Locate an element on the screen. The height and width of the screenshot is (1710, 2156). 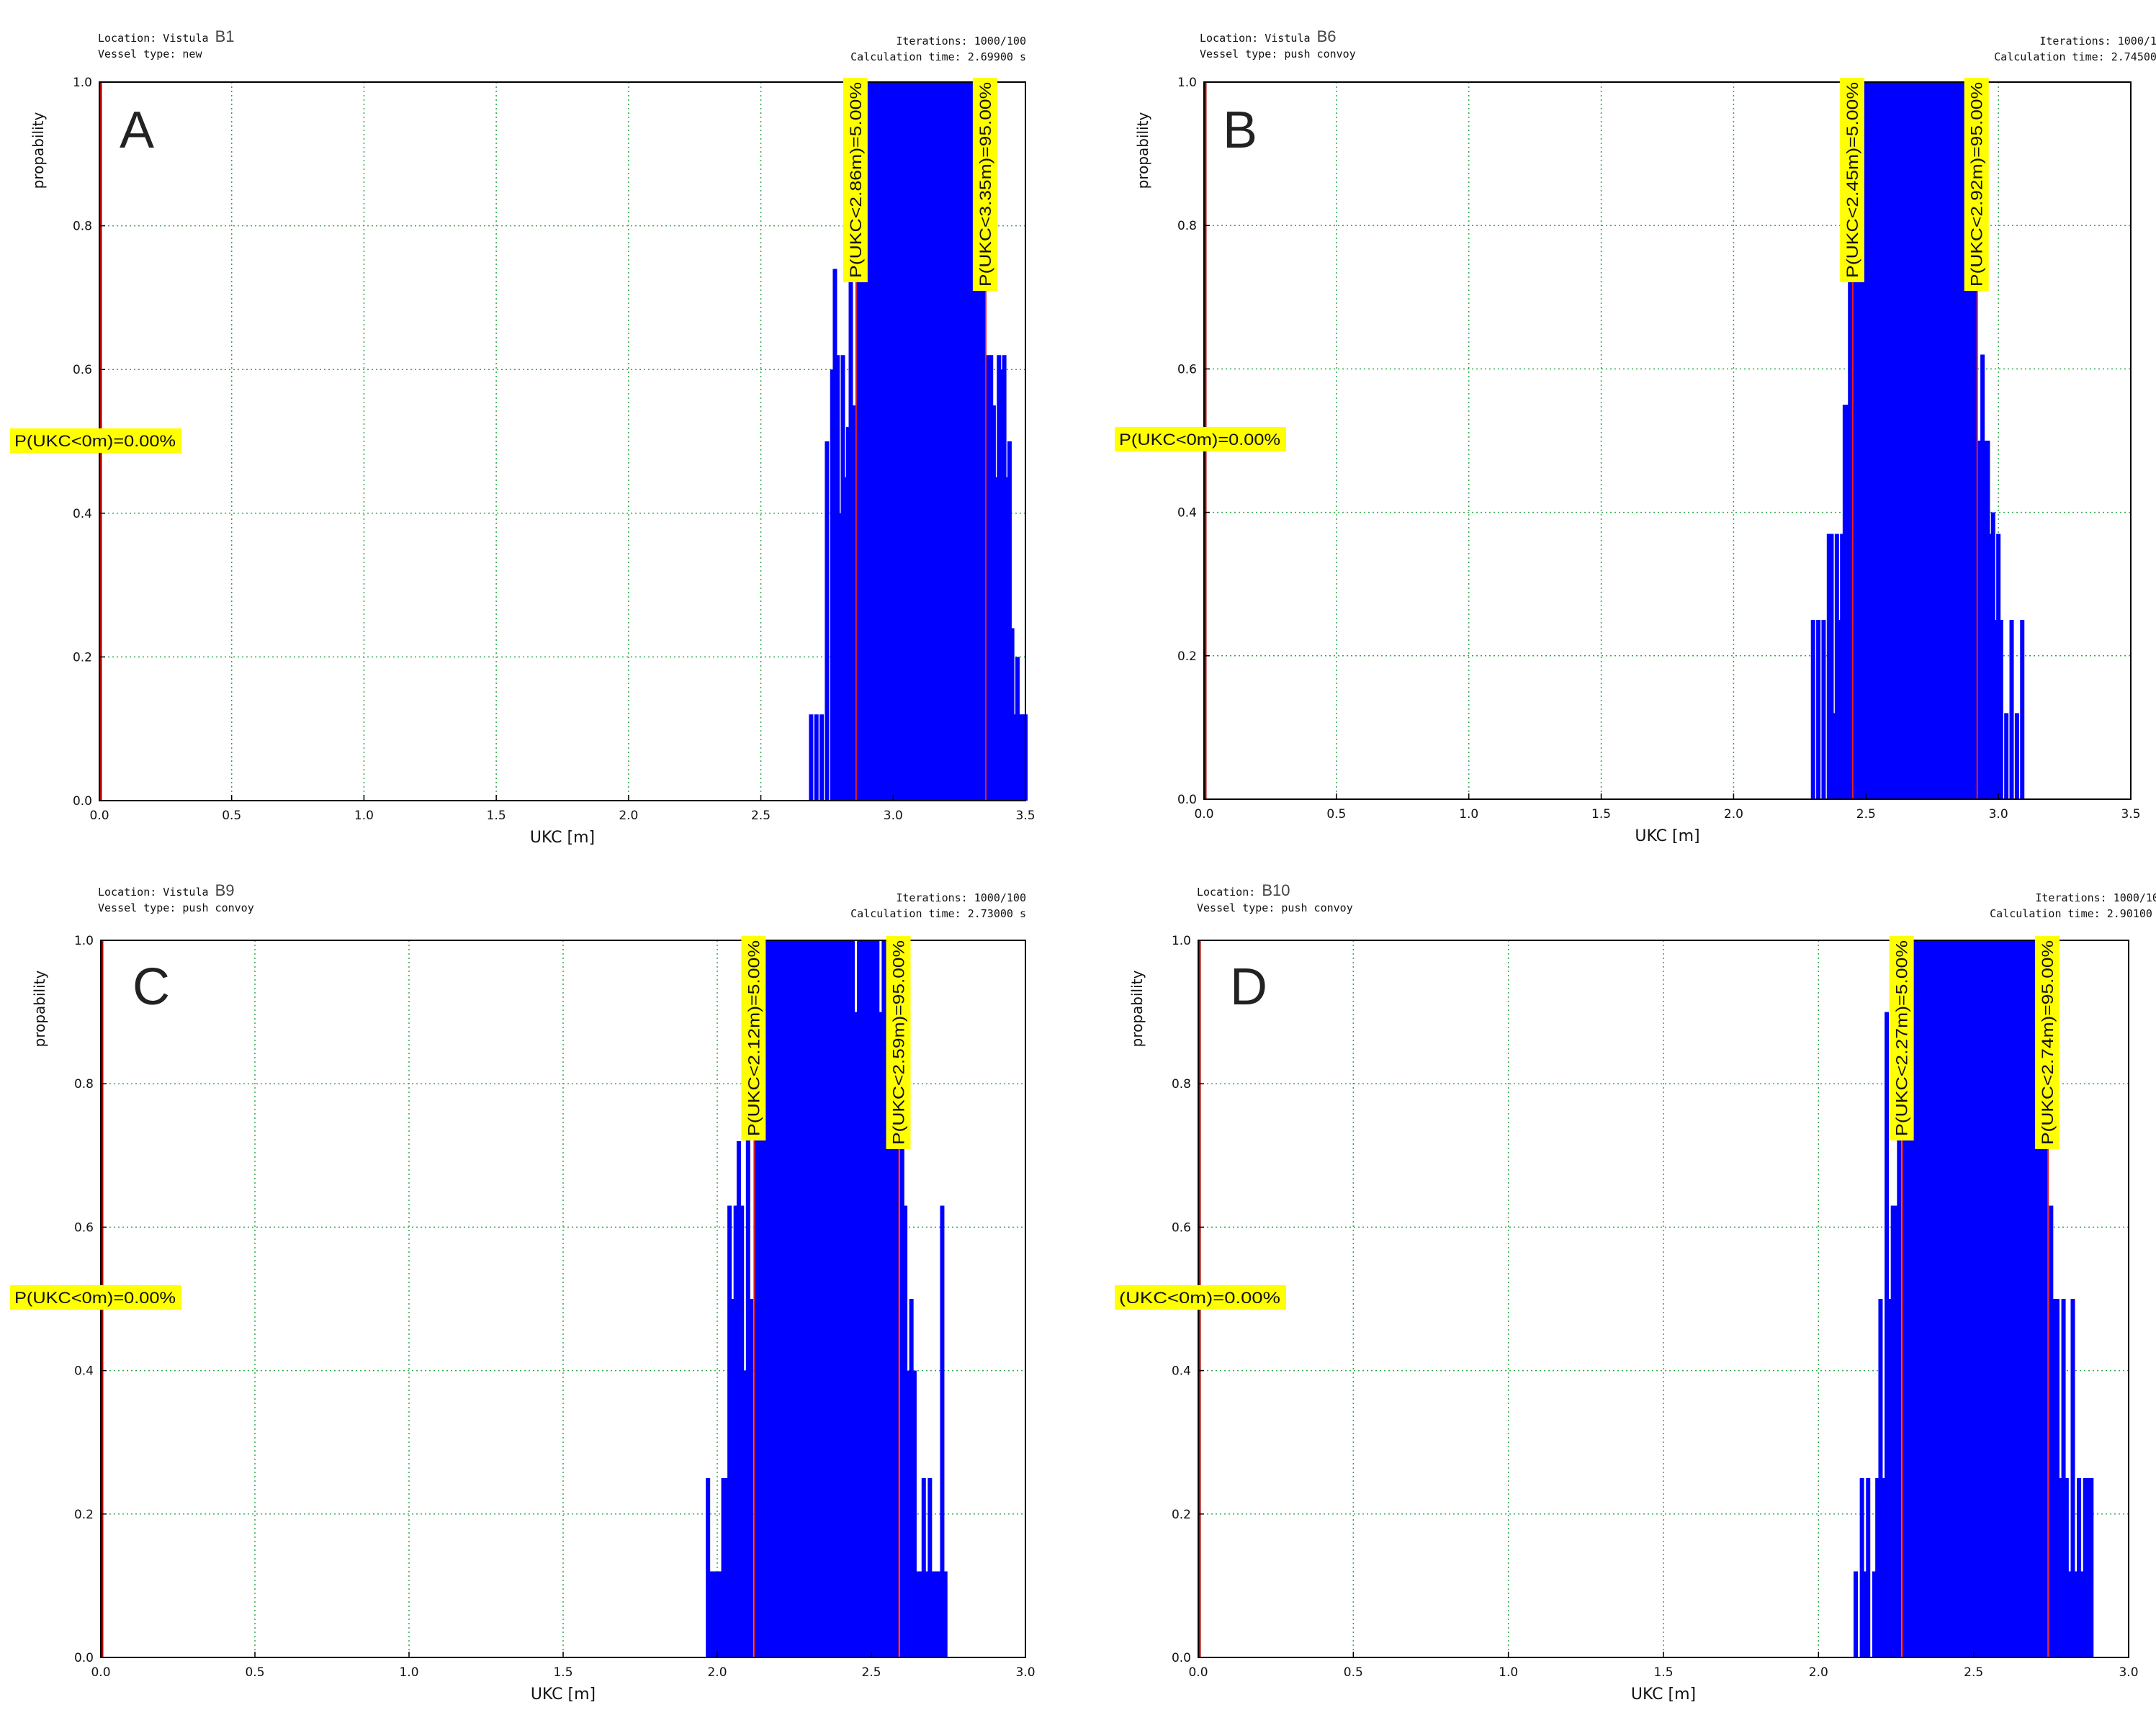
location-code: B9 is located at coordinates (225, 890).